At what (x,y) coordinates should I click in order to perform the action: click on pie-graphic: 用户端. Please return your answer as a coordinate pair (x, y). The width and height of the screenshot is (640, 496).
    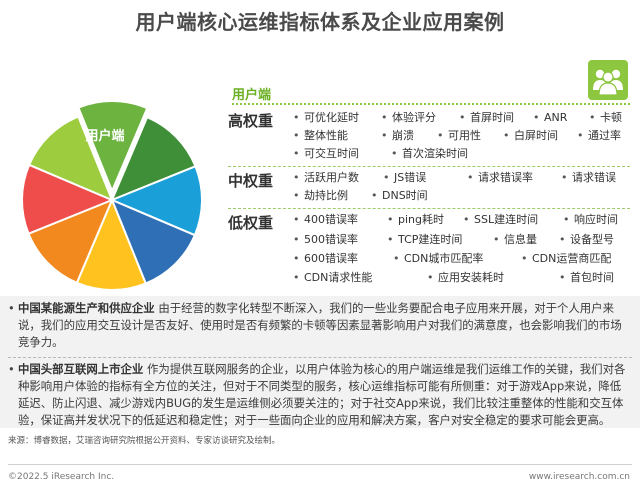
    Looking at the image, I should click on (112, 195).